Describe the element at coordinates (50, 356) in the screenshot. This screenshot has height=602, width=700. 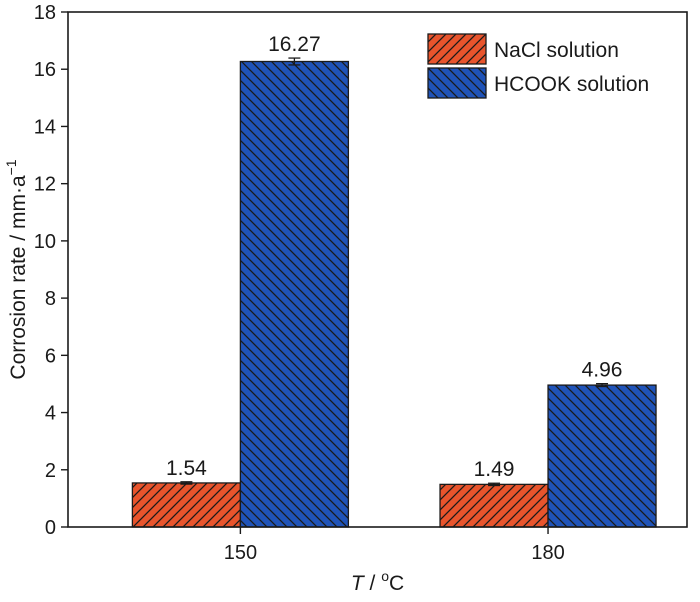
I see `y-tick-label: 6` at that location.